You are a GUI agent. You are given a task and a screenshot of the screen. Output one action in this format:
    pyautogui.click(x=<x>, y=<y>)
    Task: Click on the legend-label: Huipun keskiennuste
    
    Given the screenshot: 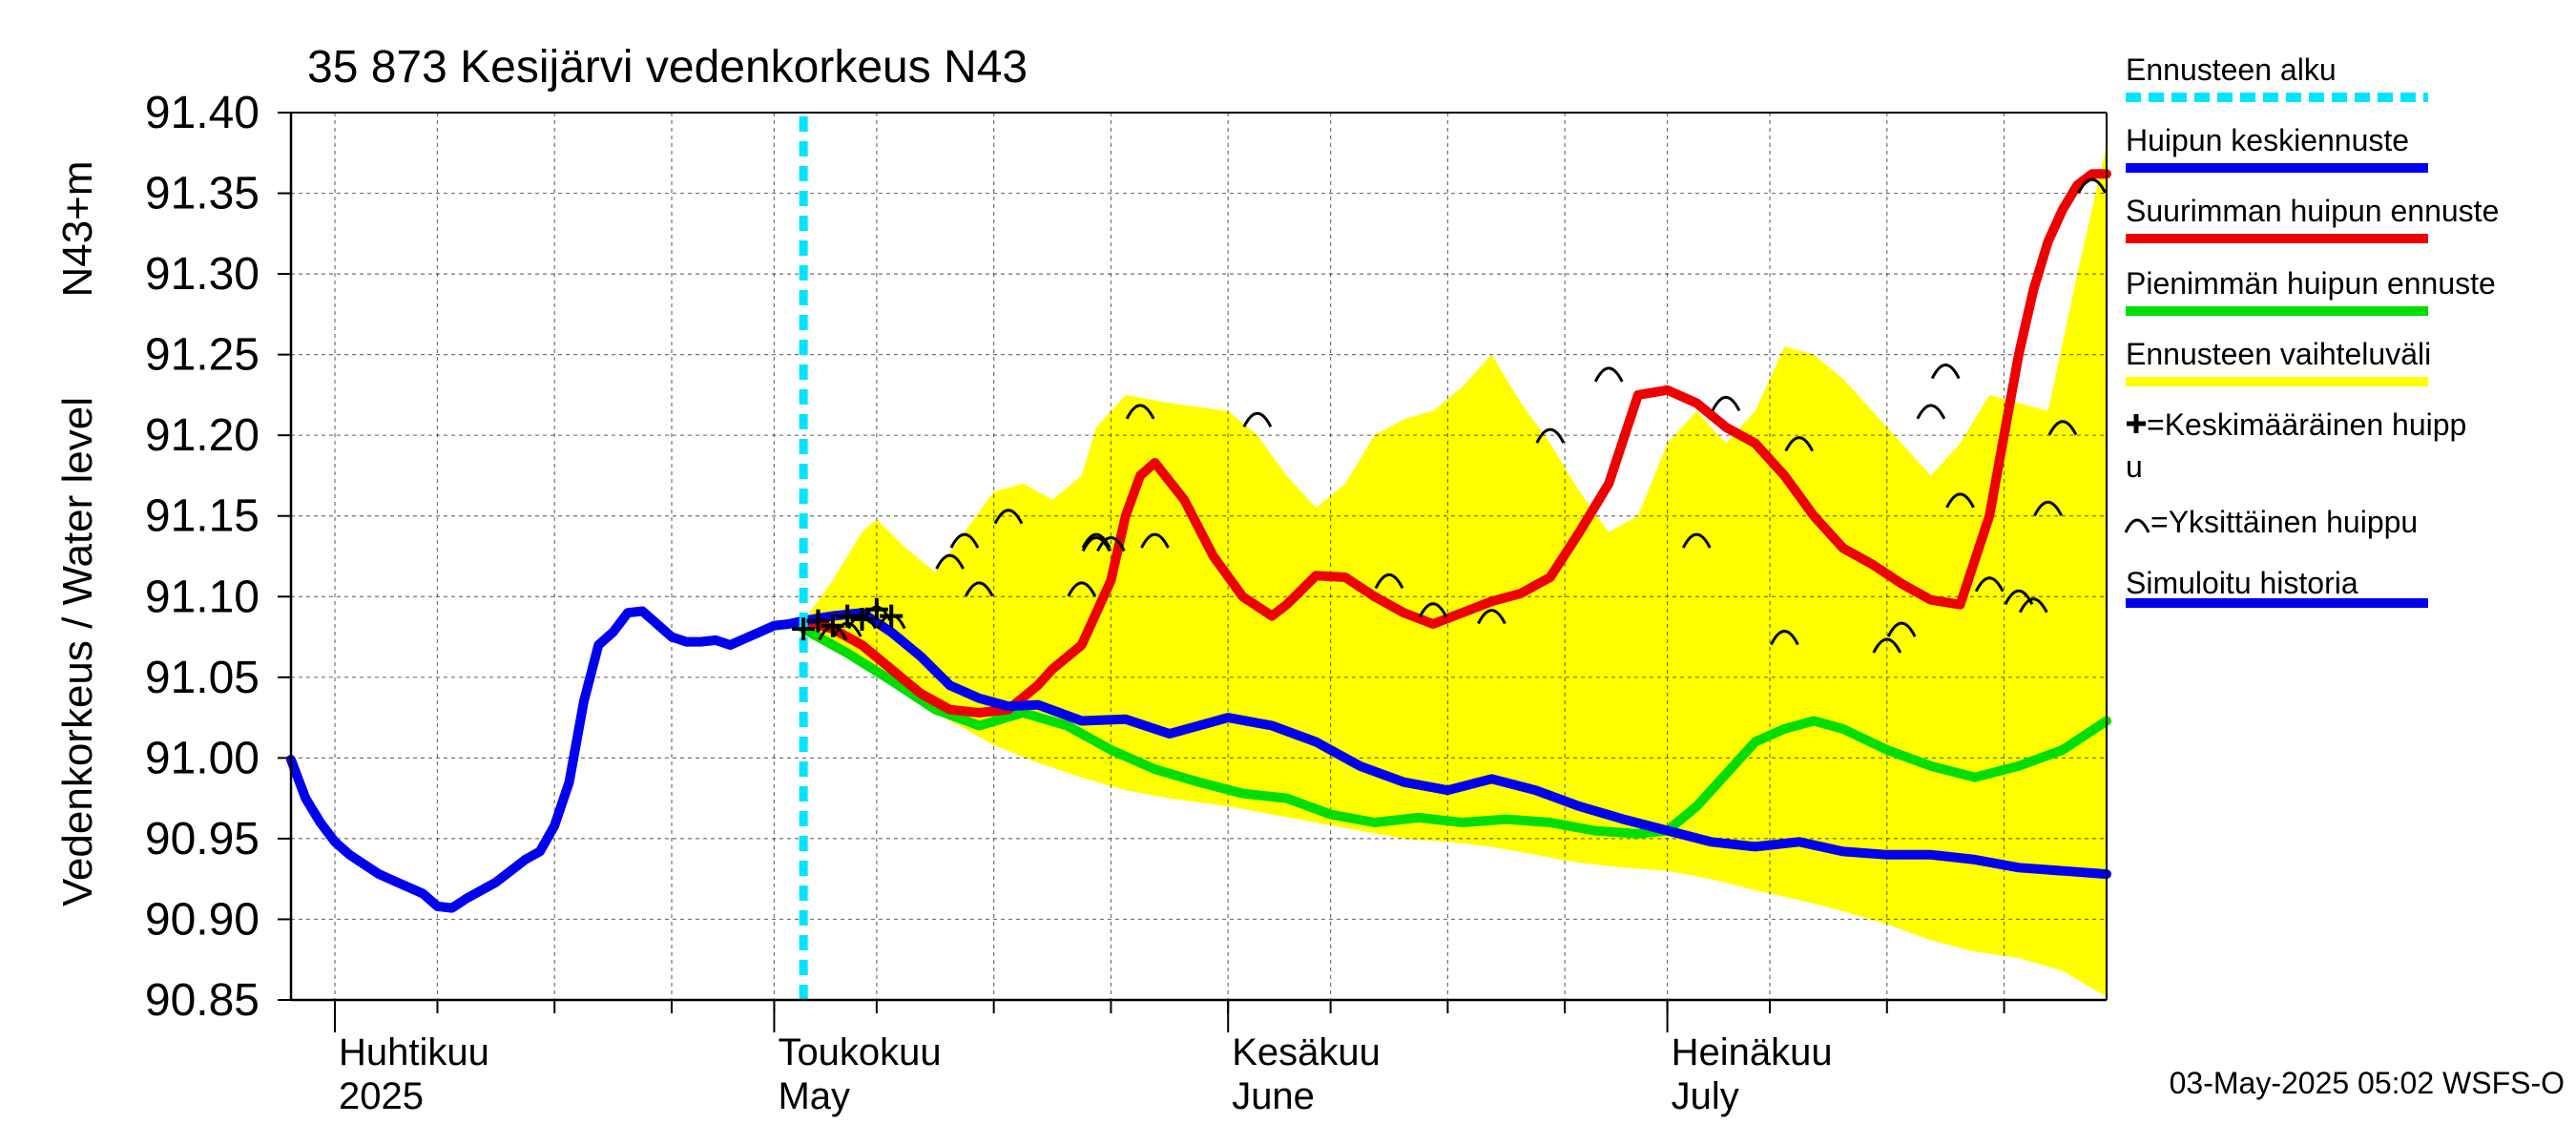 What is the action you would take?
    pyautogui.click(x=2267, y=140)
    